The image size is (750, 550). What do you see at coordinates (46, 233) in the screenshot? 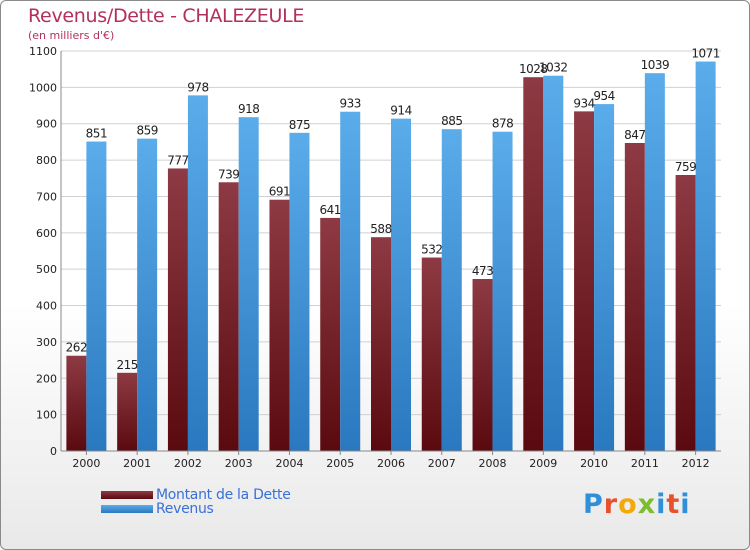
I see `y-tick-label: 600` at bounding box center [46, 233].